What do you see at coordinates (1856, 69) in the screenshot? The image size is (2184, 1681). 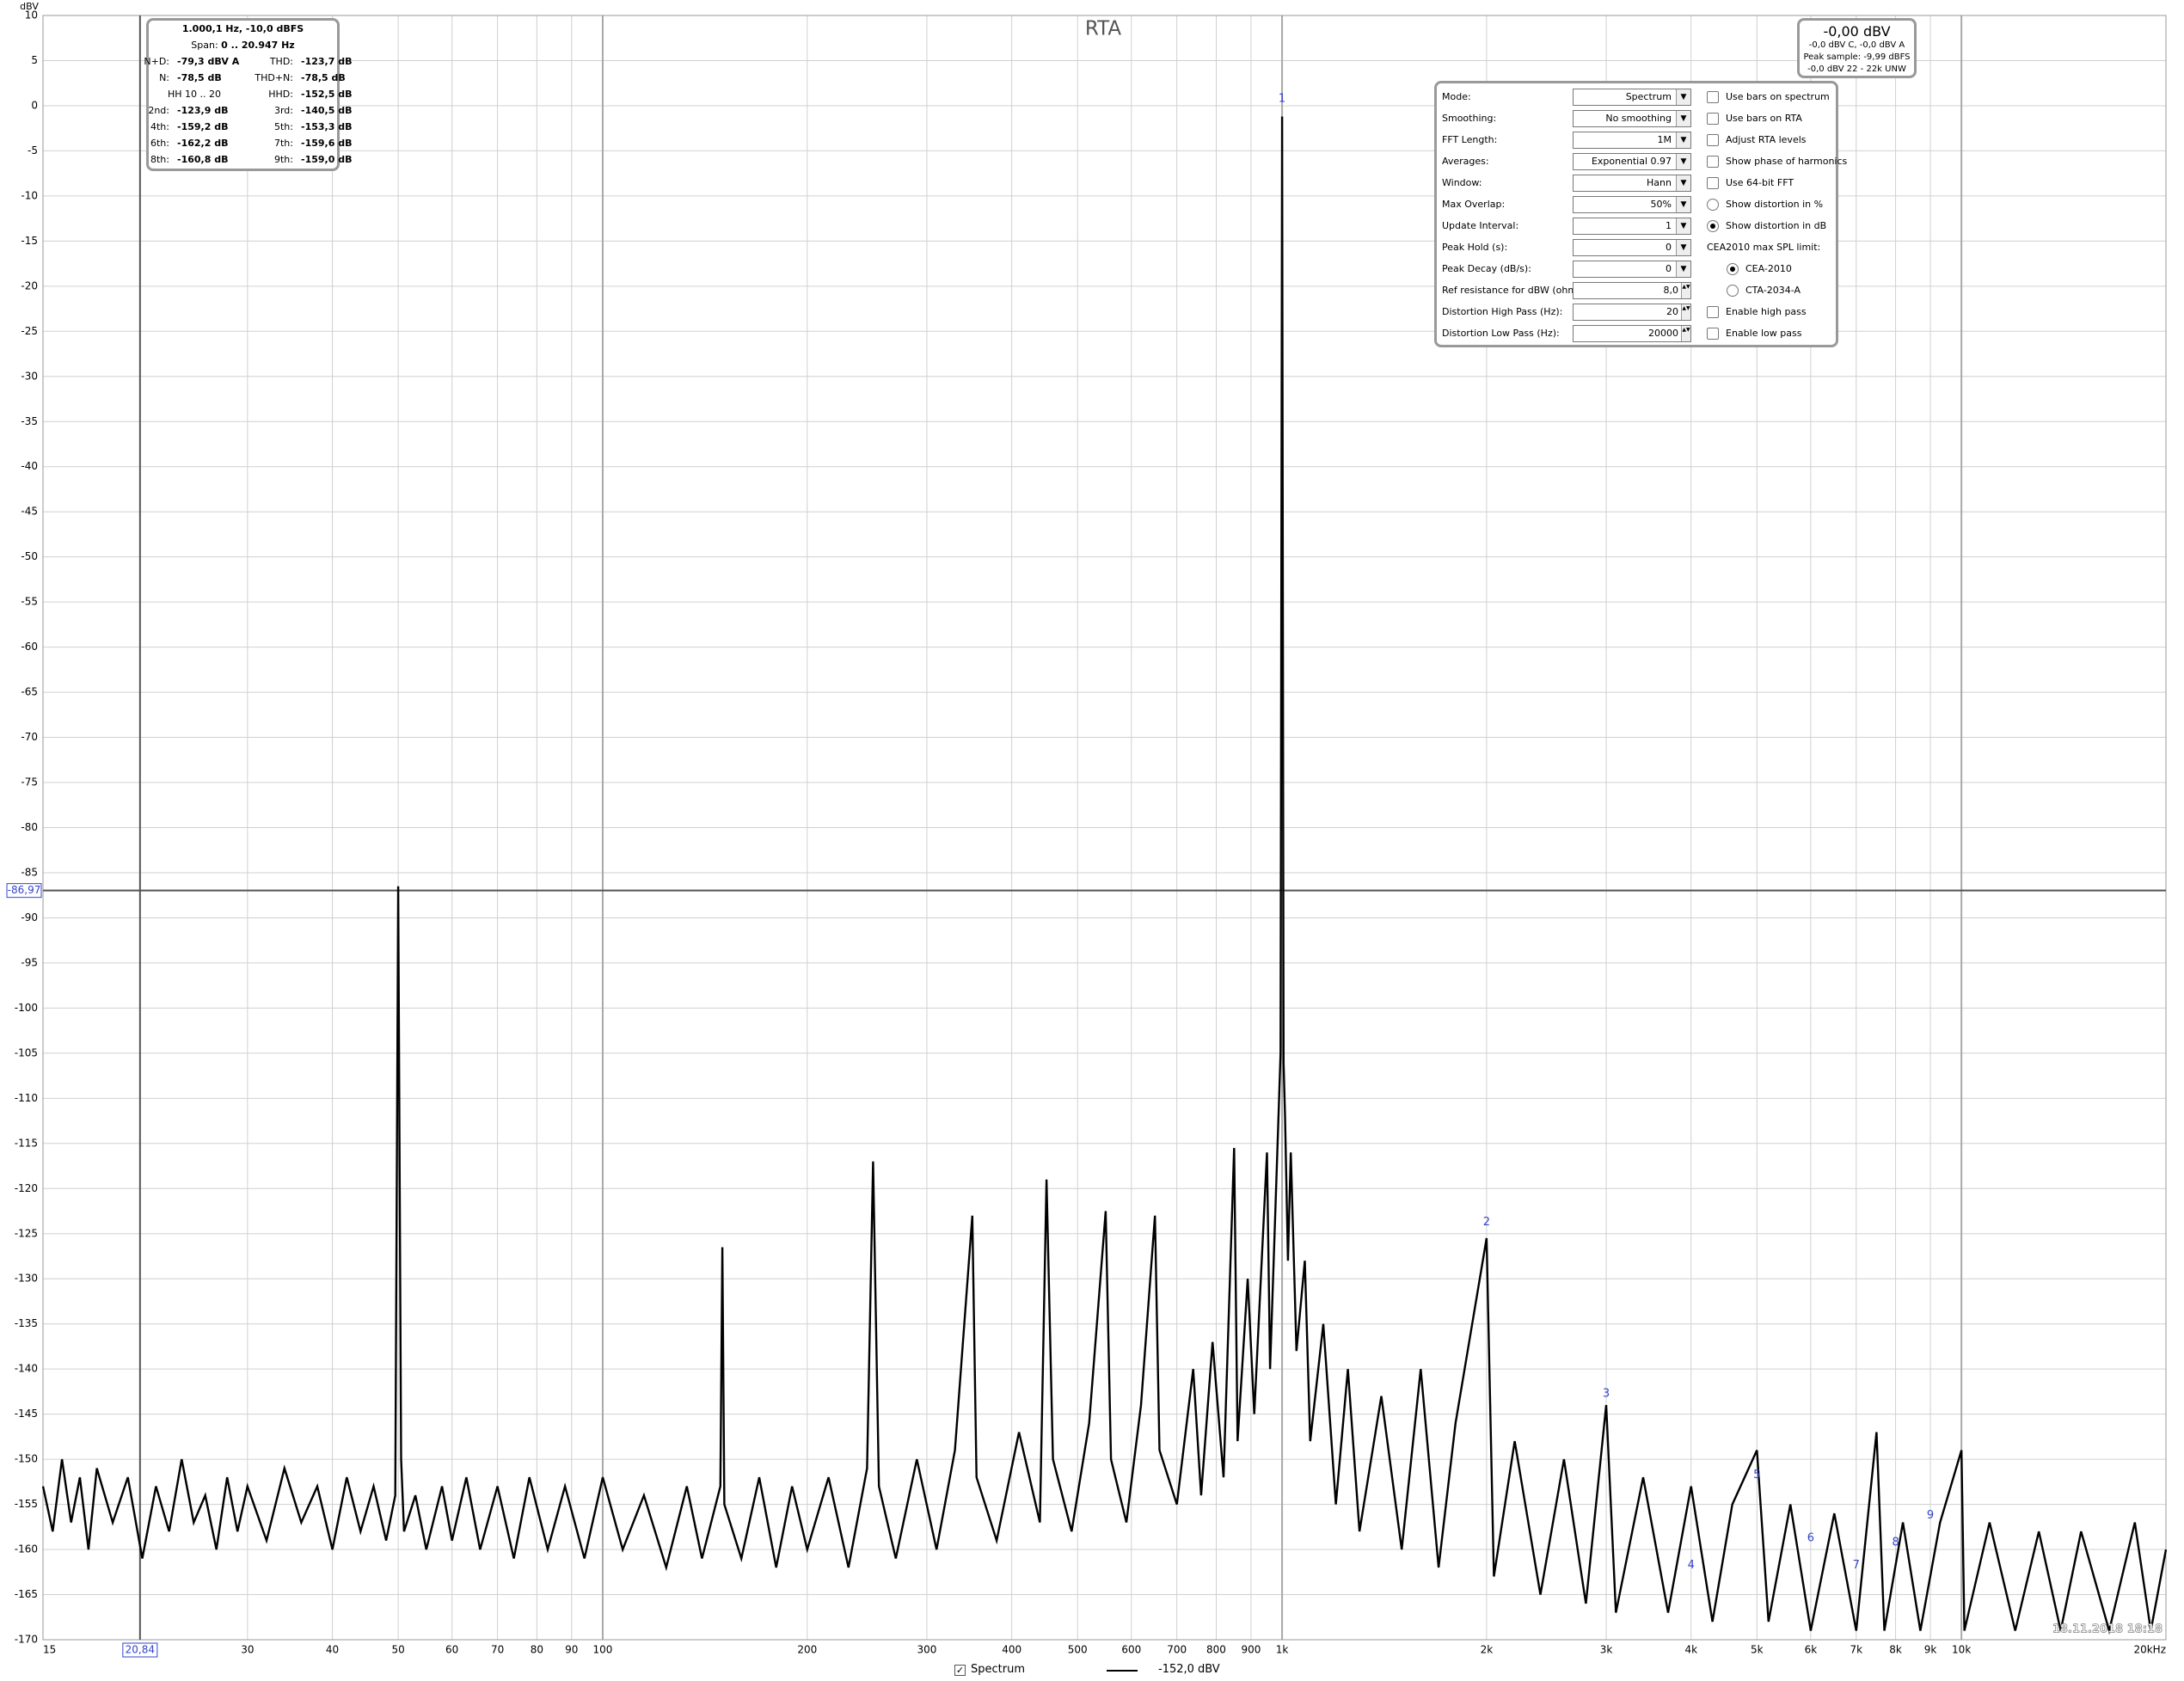 I see `status-line: -0,0 dBV 22 - 22k UNW` at bounding box center [1856, 69].